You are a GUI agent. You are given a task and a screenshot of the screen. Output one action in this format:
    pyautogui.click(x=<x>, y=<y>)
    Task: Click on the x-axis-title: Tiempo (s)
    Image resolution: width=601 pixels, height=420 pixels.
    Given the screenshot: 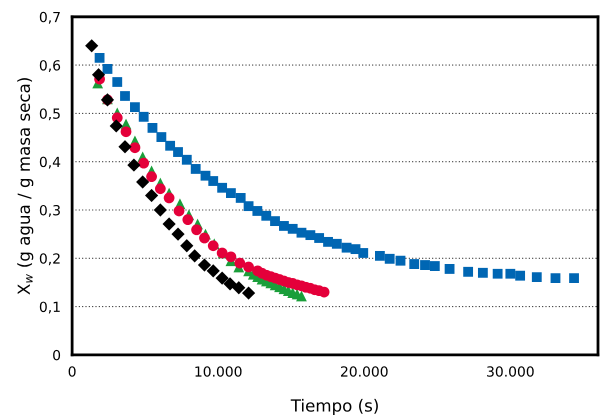 What is the action you would take?
    pyautogui.click(x=334, y=407)
    